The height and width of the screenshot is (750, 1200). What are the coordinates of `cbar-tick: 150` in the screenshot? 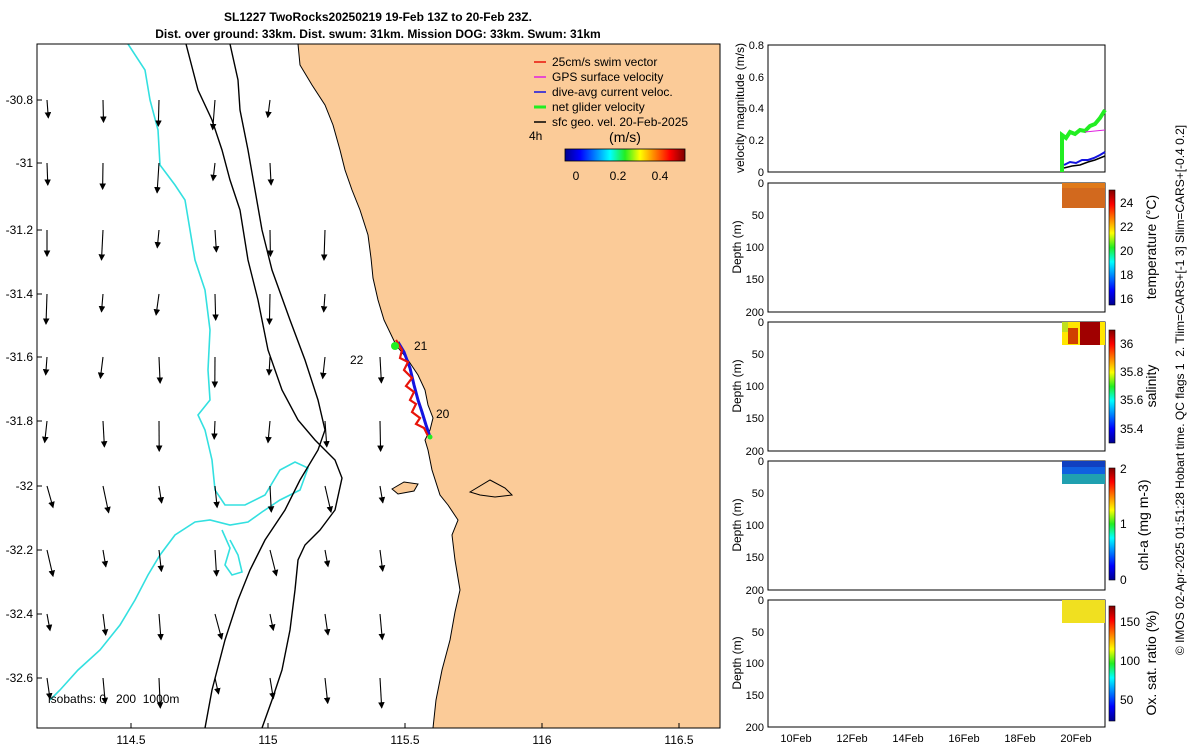 It's located at (1130, 622).